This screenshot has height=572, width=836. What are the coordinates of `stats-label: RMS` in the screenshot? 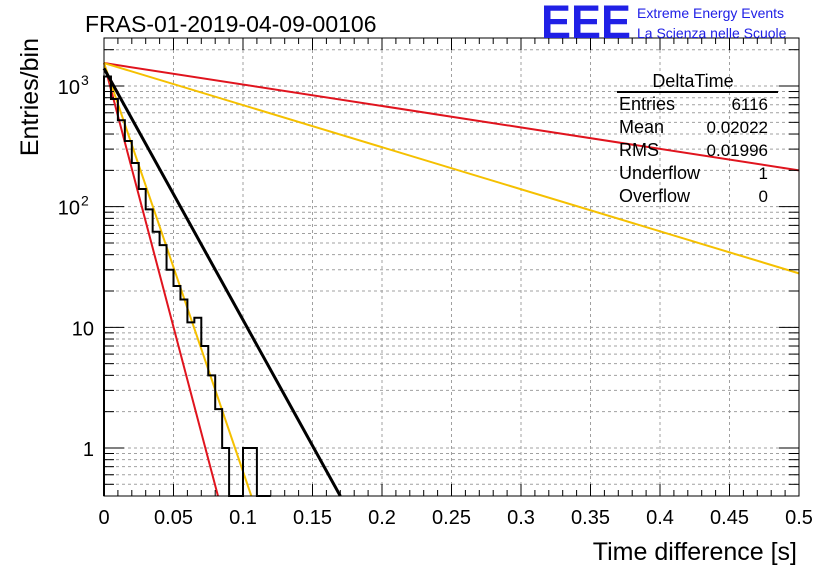 It's located at (639, 150).